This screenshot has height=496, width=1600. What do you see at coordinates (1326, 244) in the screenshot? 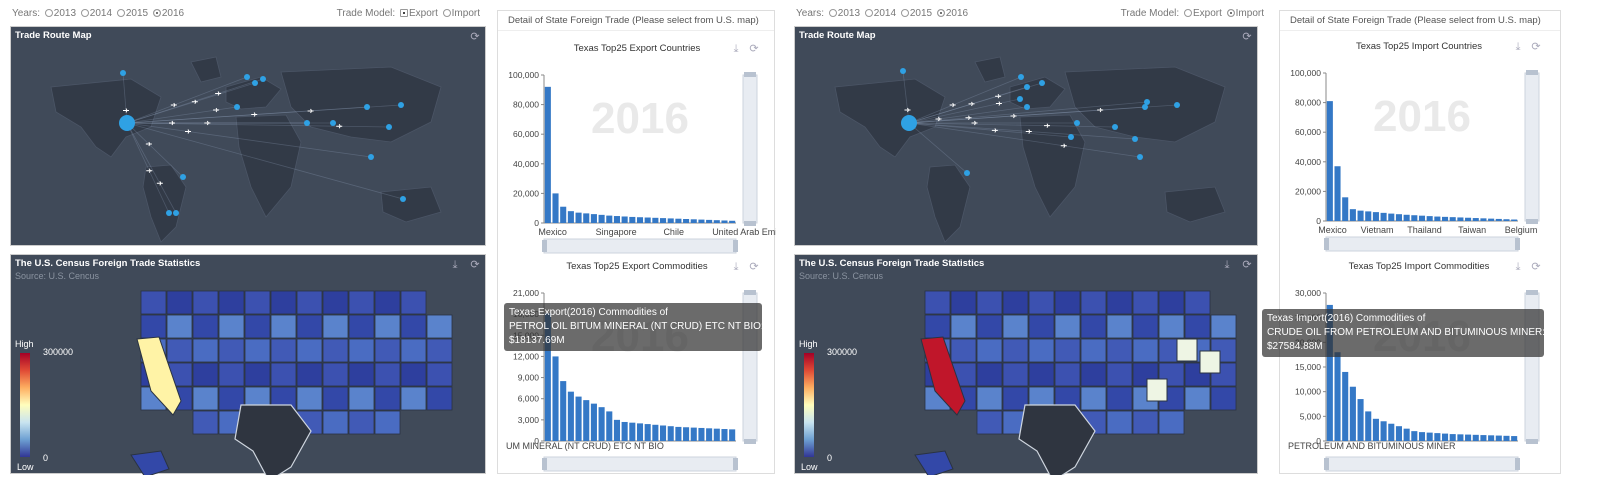
I see `slider-handle-left` at bounding box center [1326, 244].